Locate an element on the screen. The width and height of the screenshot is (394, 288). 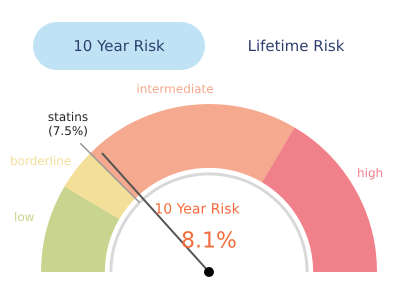
text: Lifetime Risk is located at coordinates (296, 46).